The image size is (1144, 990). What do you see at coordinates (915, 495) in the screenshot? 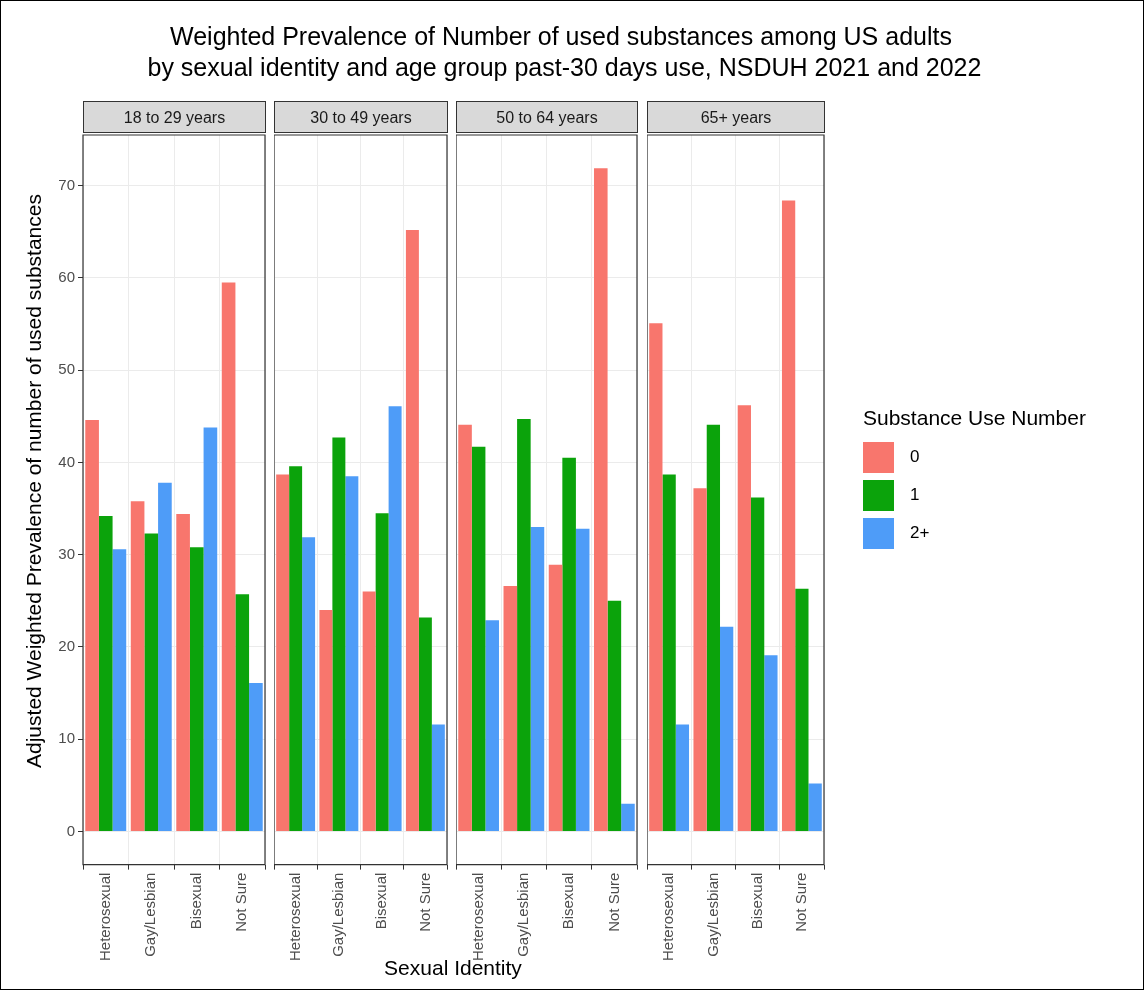
I see `legend-label: 1` at bounding box center [915, 495].